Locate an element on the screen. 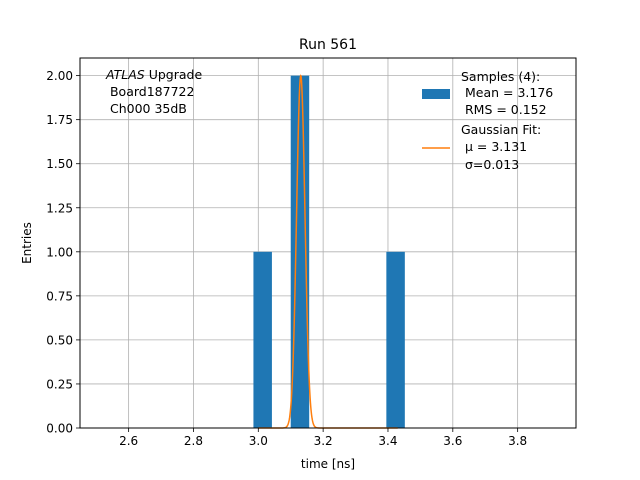 This screenshot has height=480, width=640. x-tick-label: 3.8 is located at coordinates (517, 441).